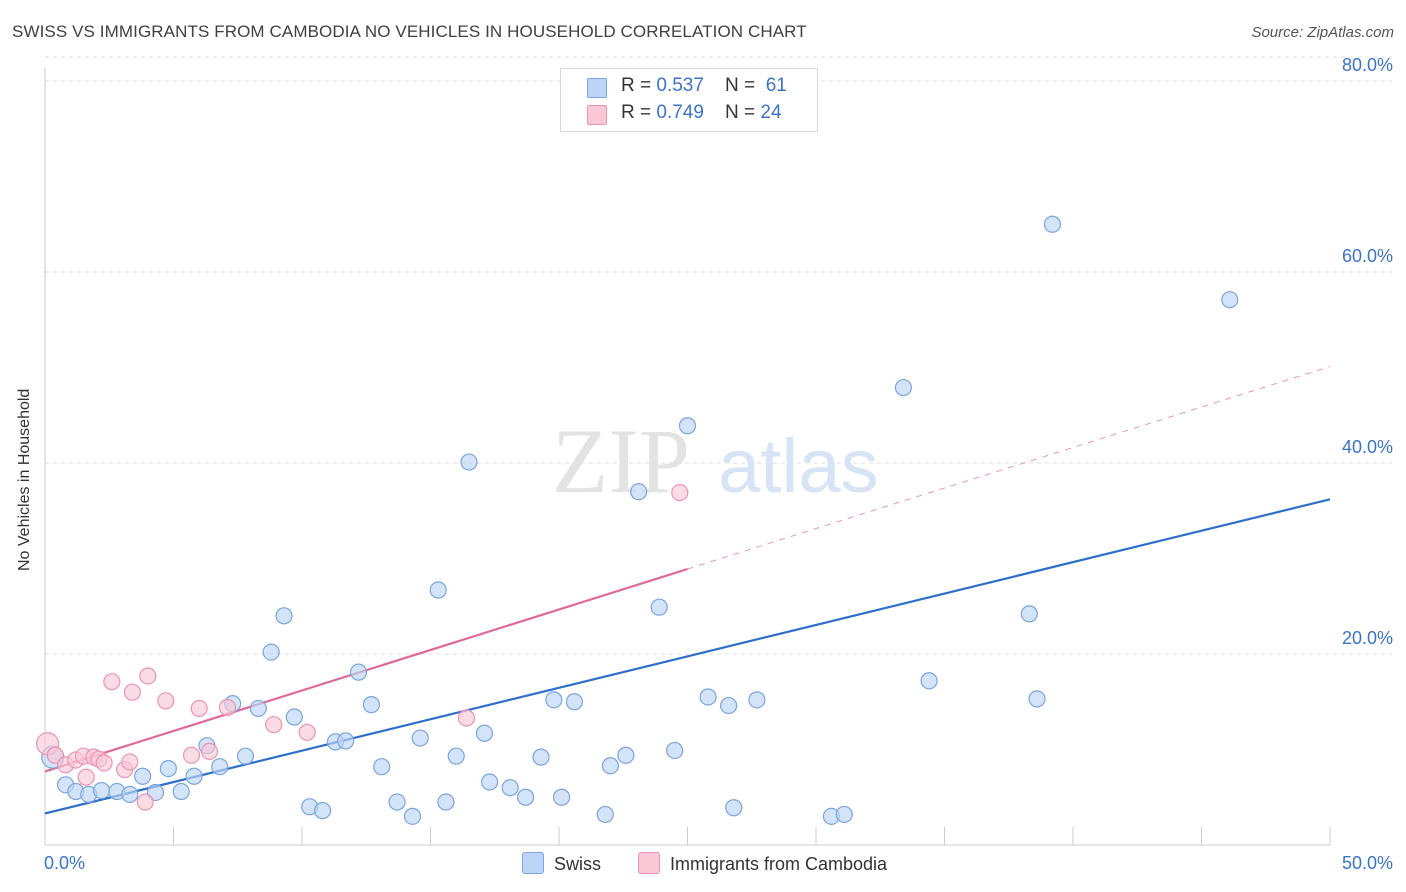 This screenshot has width=1406, height=892. I want to click on cambodia-r-label: R =, so click(639, 112).